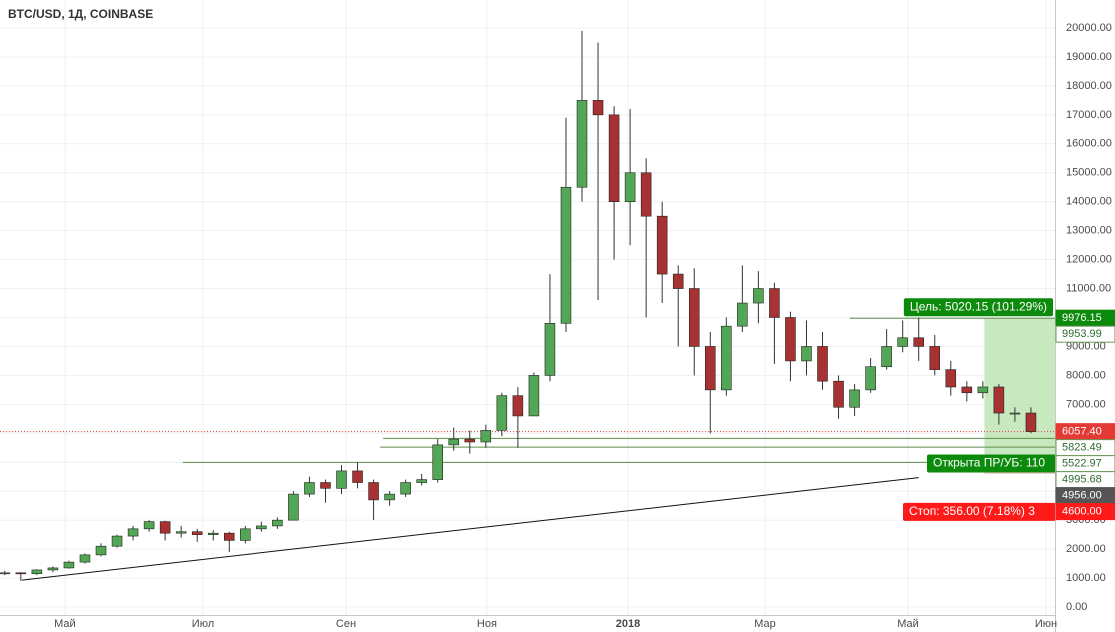 This screenshot has height=632, width=1115. Describe the element at coordinates (1086, 549) in the screenshot. I see `y-tick-label: 2000.00` at that location.